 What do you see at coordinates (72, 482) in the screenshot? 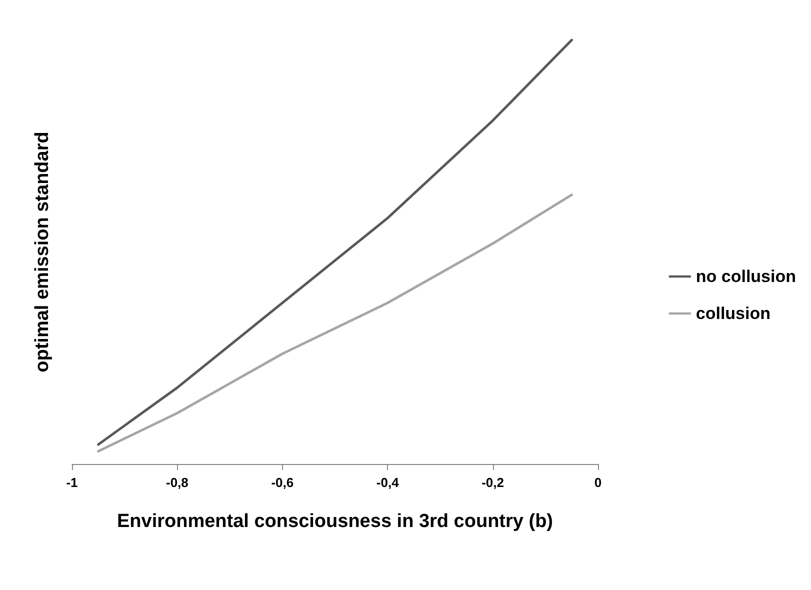
I see `x-tick-label: -1` at bounding box center [72, 482].